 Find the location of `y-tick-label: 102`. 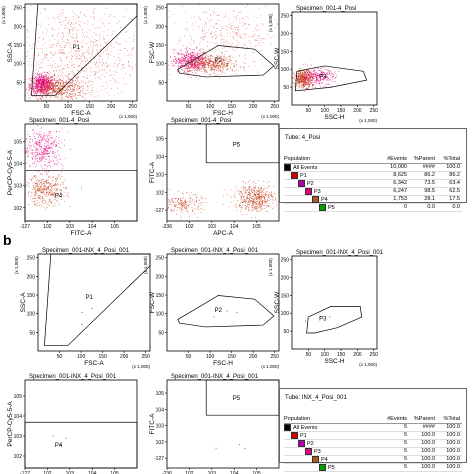

y-tick-label: 102 is located at coordinates (18, 209).